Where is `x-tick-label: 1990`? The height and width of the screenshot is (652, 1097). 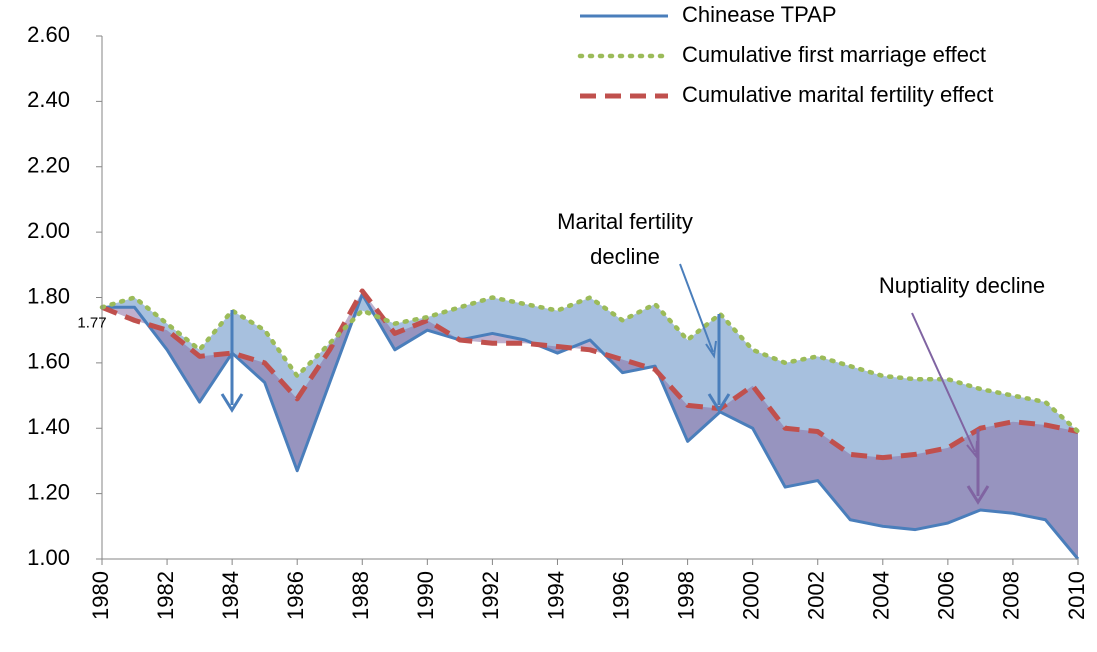 x-tick-label: 1990 is located at coordinates (425, 595).